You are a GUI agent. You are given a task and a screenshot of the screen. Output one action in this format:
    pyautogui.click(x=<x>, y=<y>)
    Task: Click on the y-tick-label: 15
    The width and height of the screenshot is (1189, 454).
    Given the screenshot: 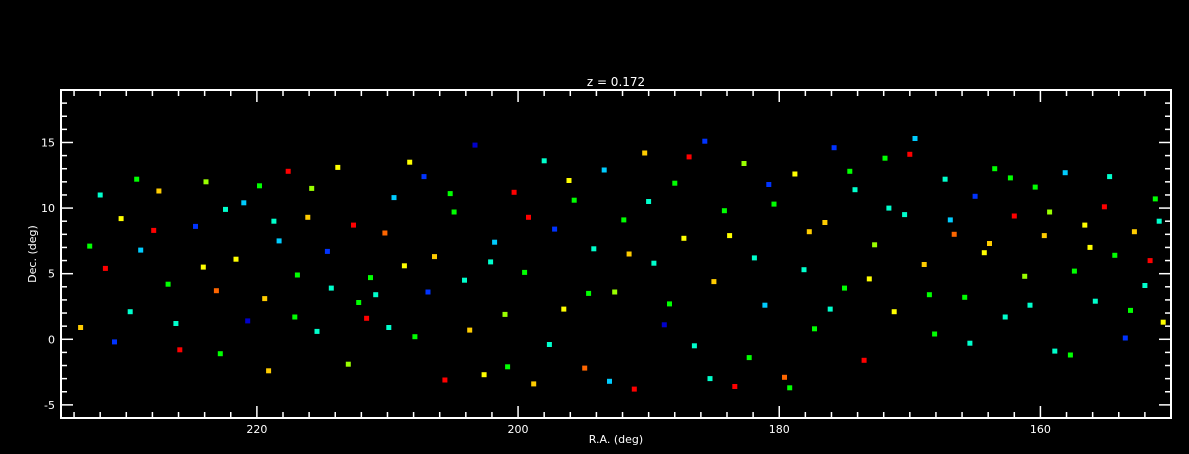 What is the action you would take?
    pyautogui.click(x=48, y=142)
    